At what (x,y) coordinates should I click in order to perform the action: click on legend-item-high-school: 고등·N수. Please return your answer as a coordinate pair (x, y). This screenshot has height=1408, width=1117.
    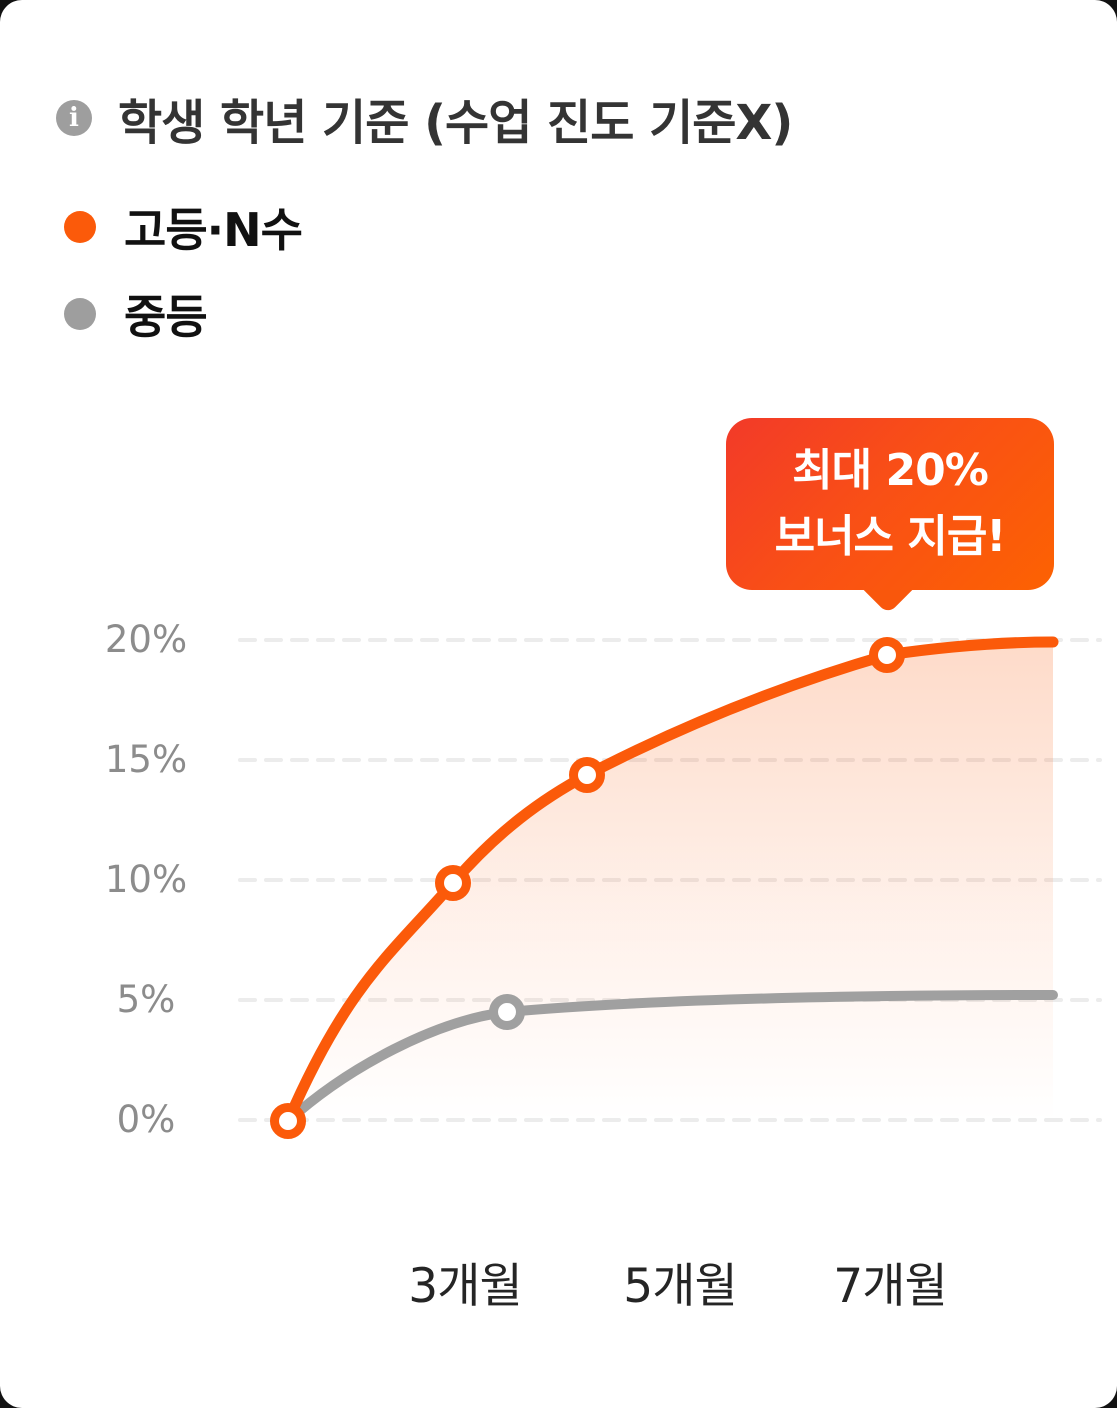
    Looking at the image, I should click on (183, 229).